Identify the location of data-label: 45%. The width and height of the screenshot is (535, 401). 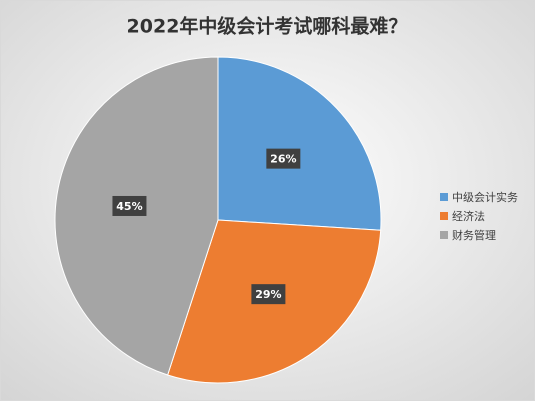
(129, 206).